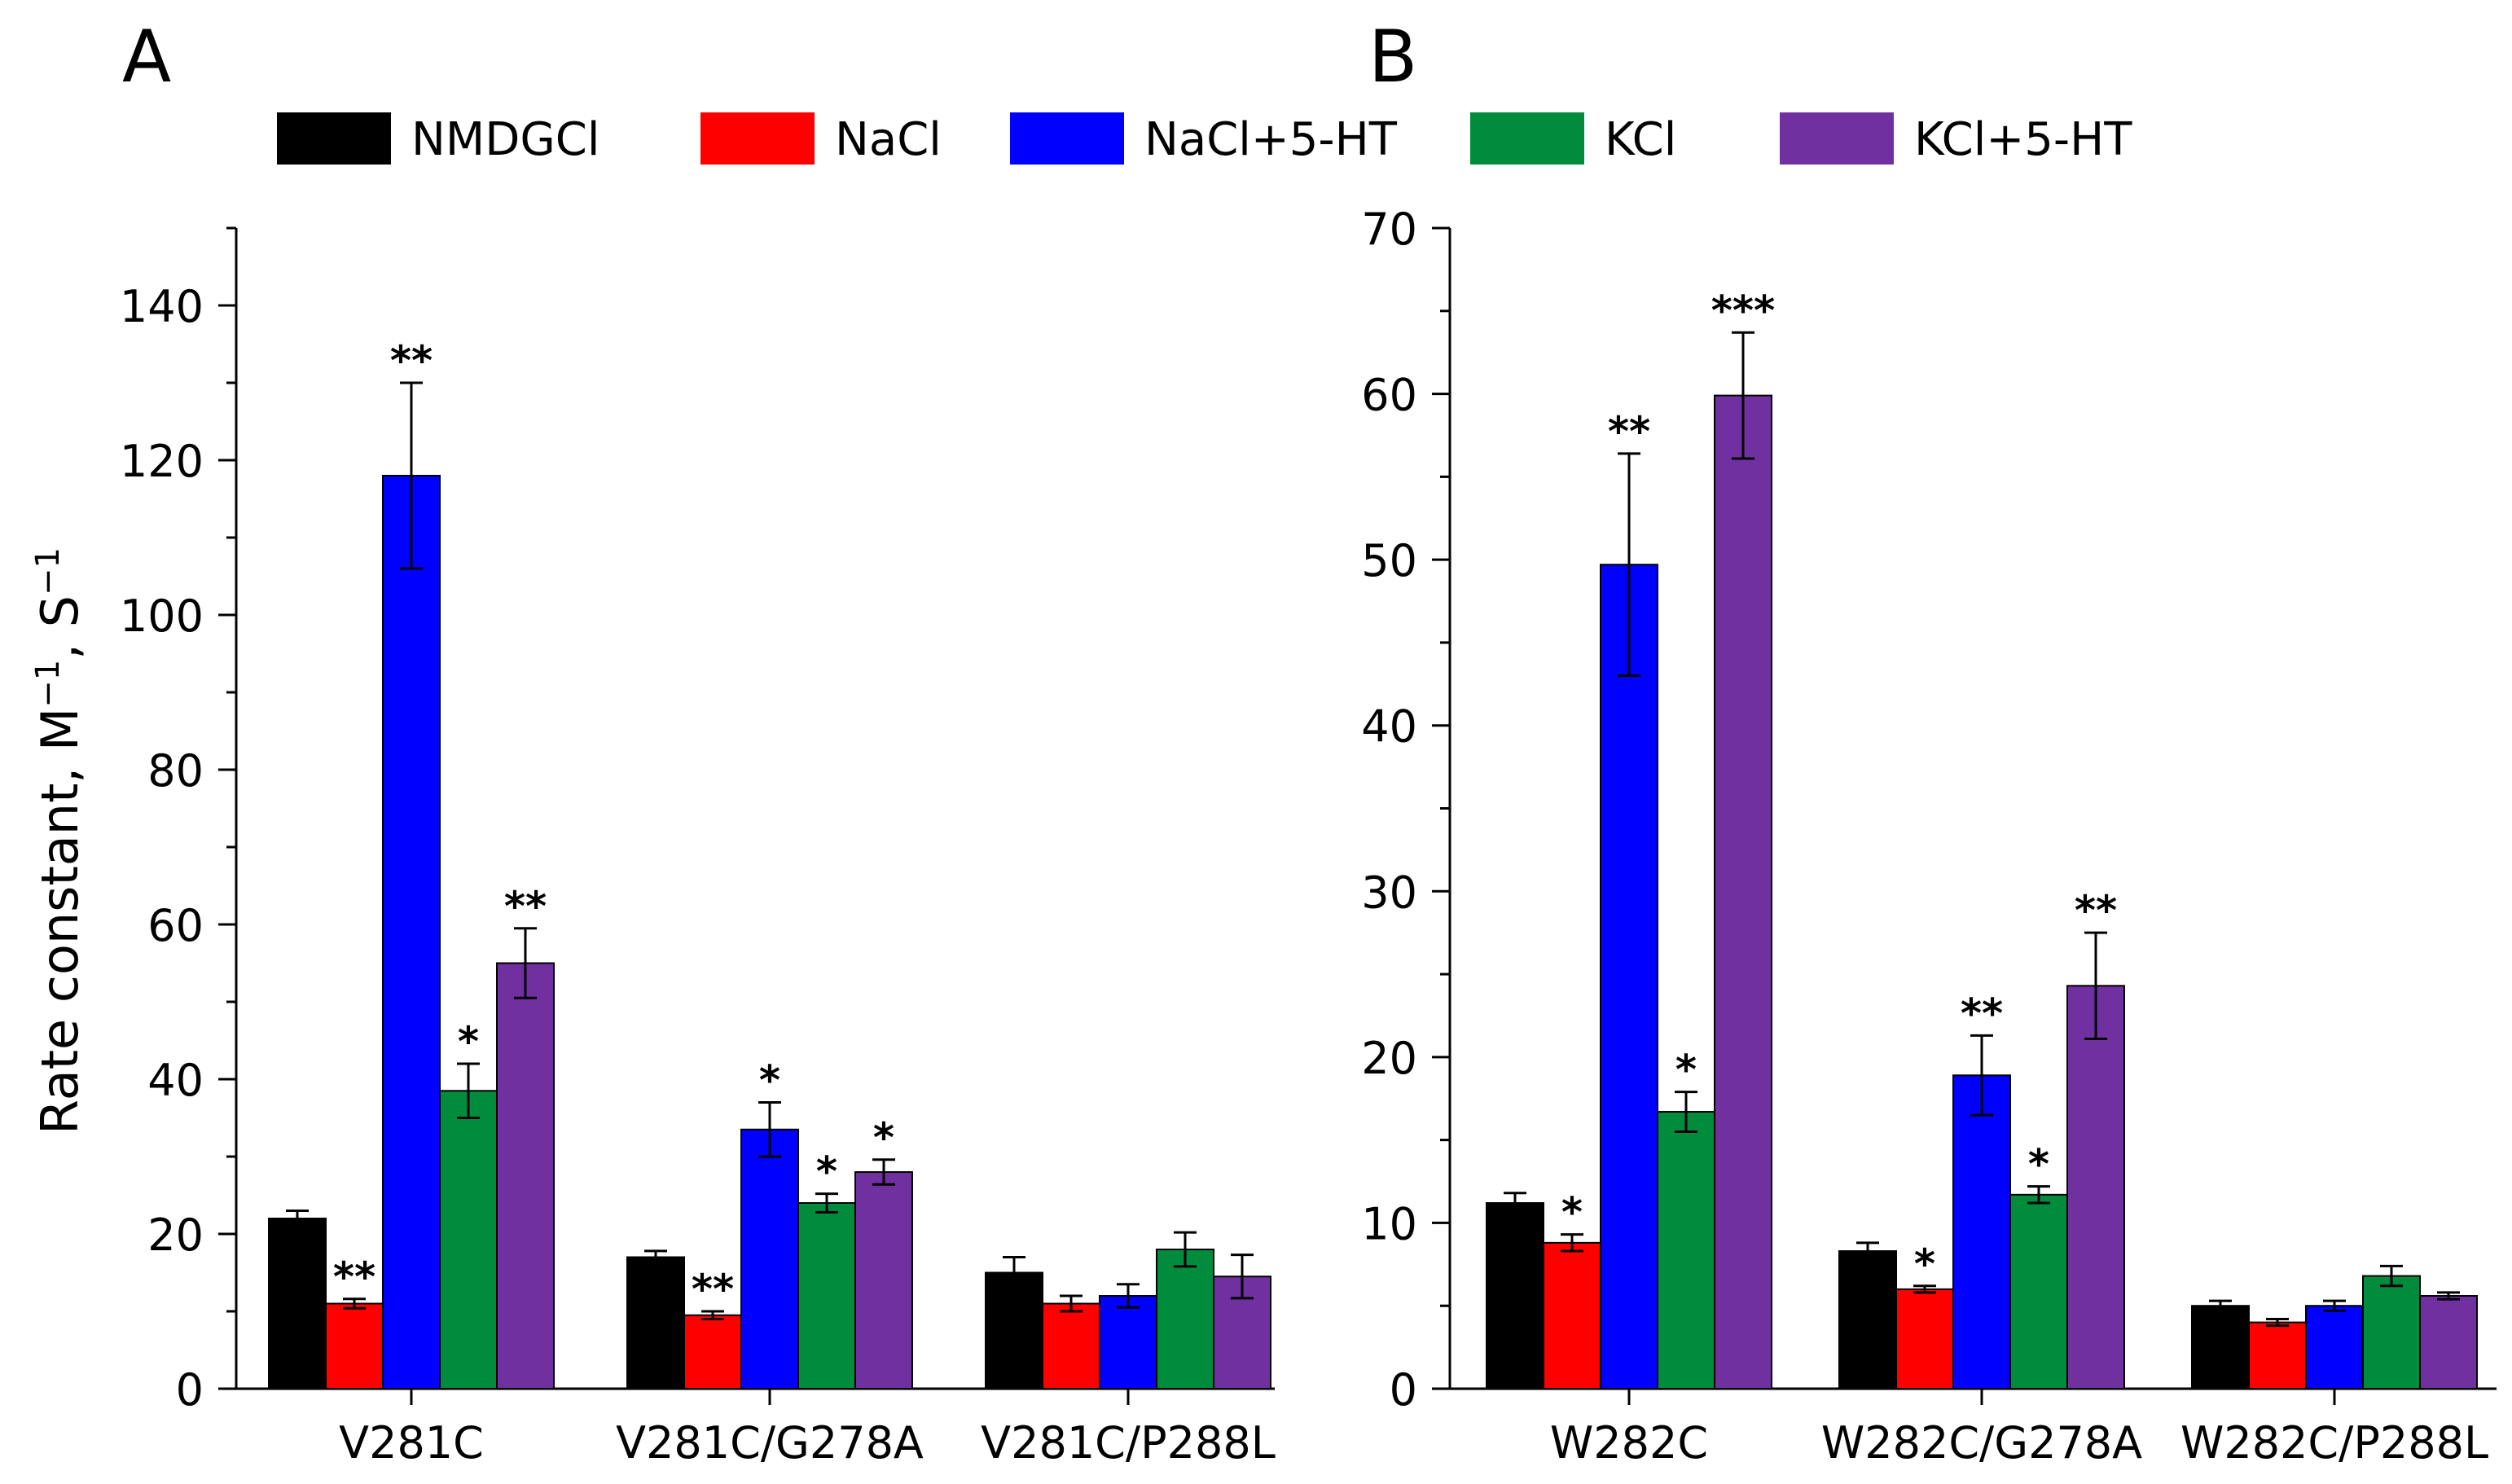  I want to click on error-bar-nmdgcl-v281c-g278a, so click(655, 1257).